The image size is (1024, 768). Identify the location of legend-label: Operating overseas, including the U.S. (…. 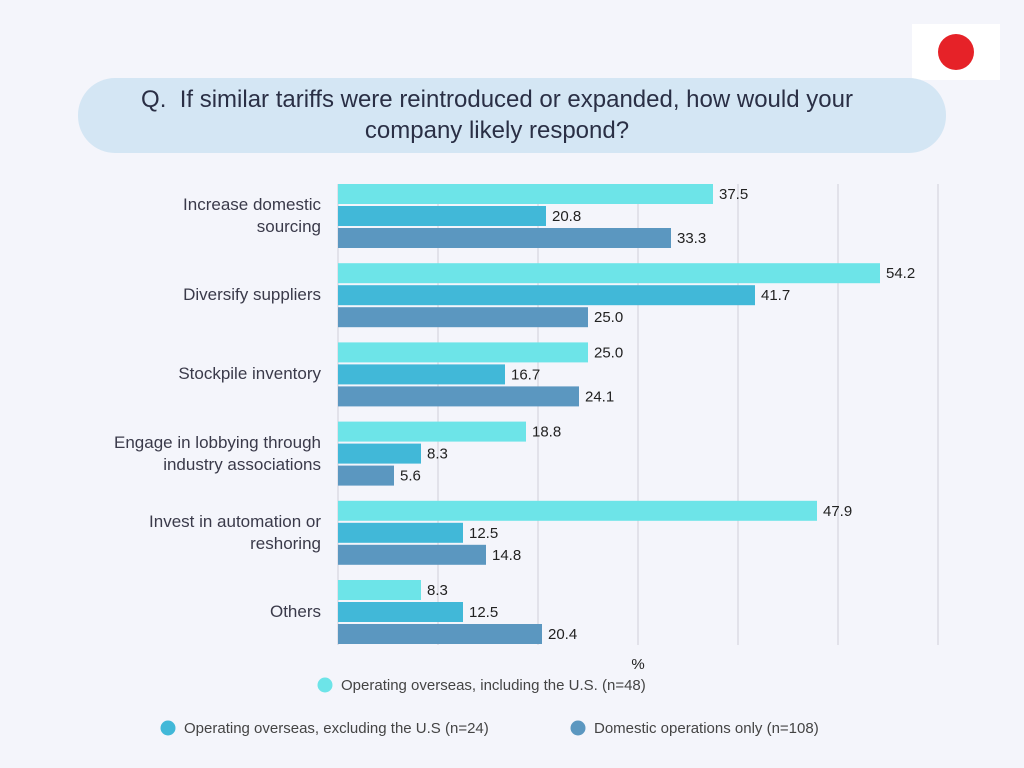
(493, 685).